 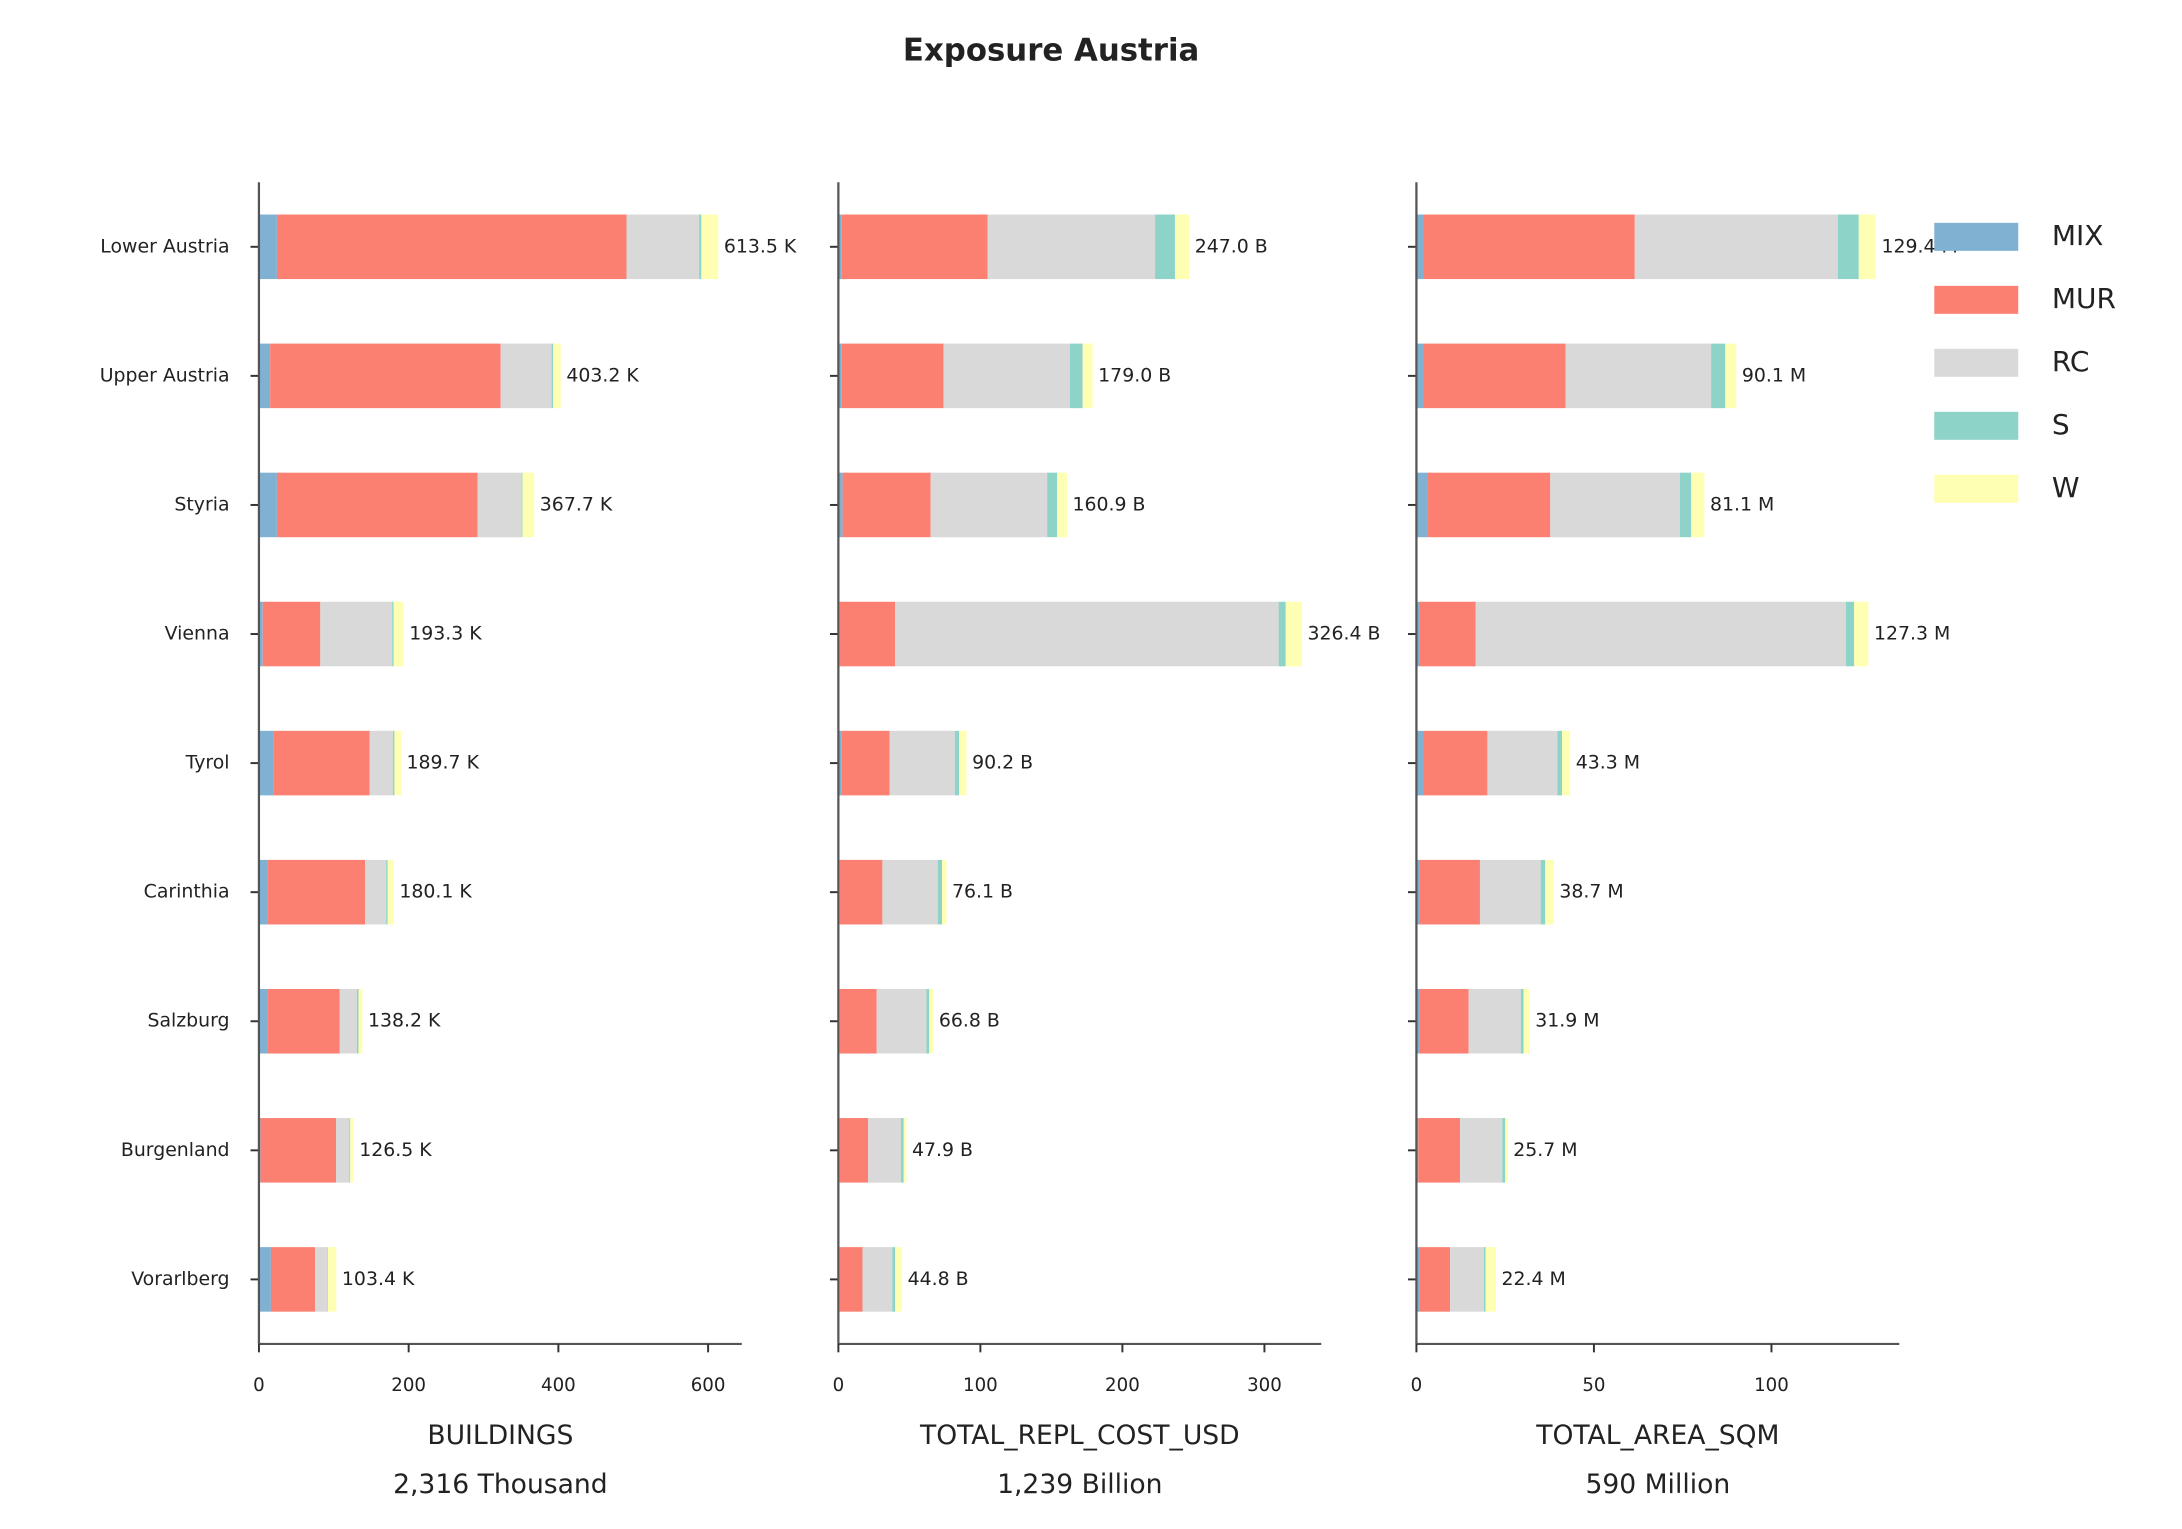 What do you see at coordinates (938, 1279) in the screenshot?
I see `value-label: 44.8 B` at bounding box center [938, 1279].